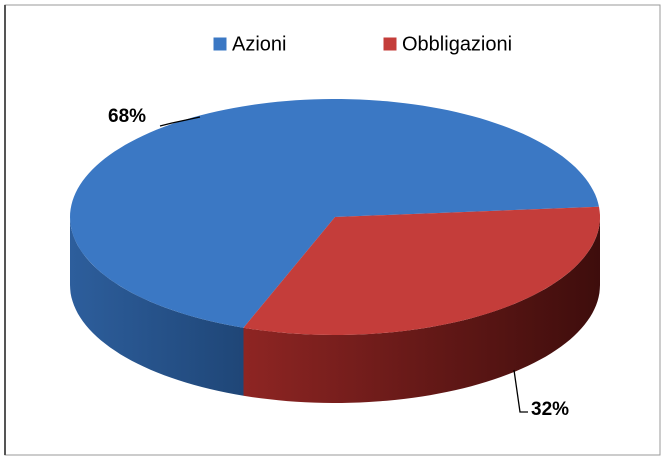  What do you see at coordinates (421, 270) in the screenshot?
I see `slice` at bounding box center [421, 270].